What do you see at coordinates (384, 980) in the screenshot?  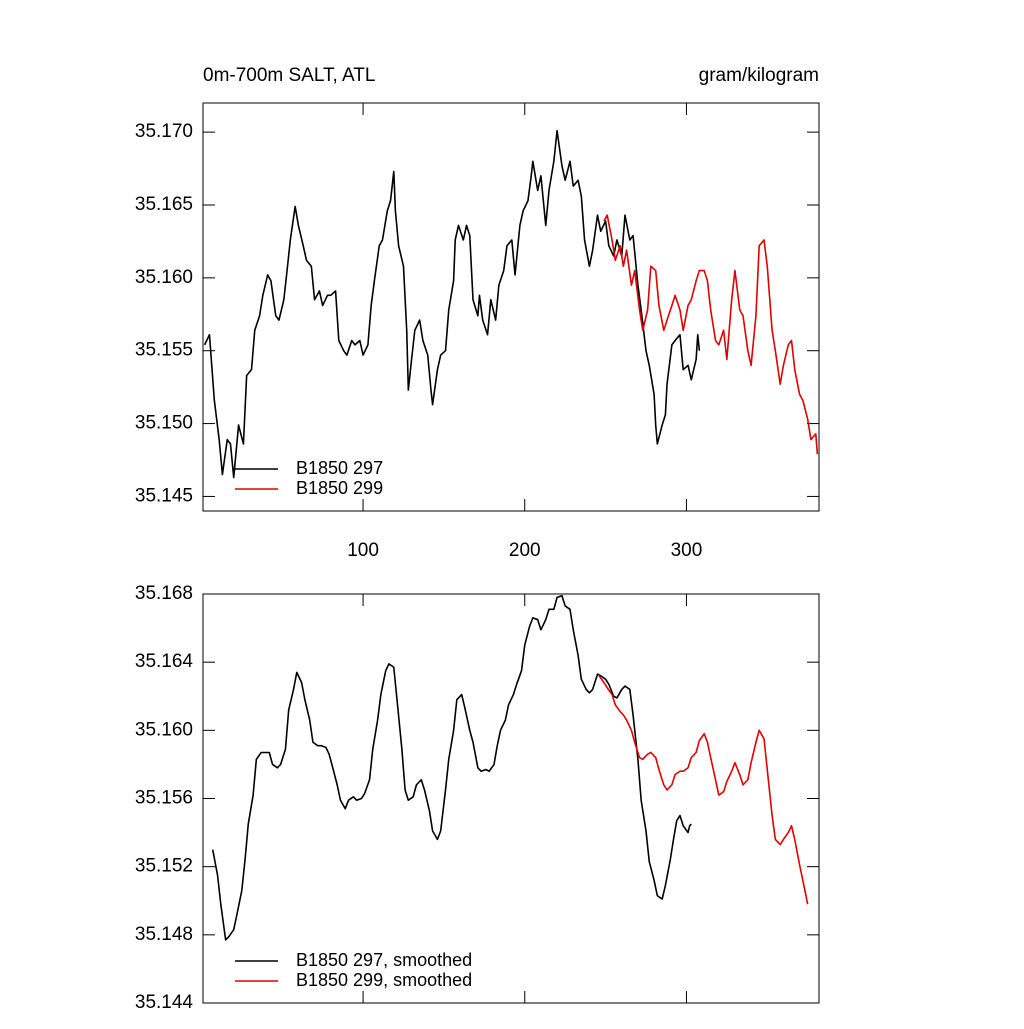 I see `legend-label: B1850 299, smoothed` at bounding box center [384, 980].